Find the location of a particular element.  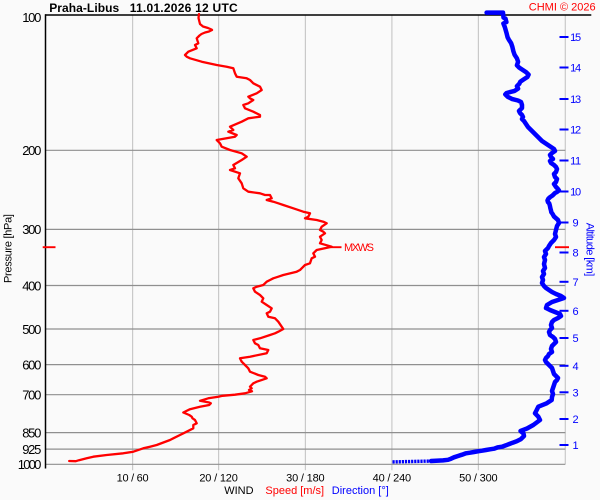

svg-text: WIND is located at coordinates (238, 491).